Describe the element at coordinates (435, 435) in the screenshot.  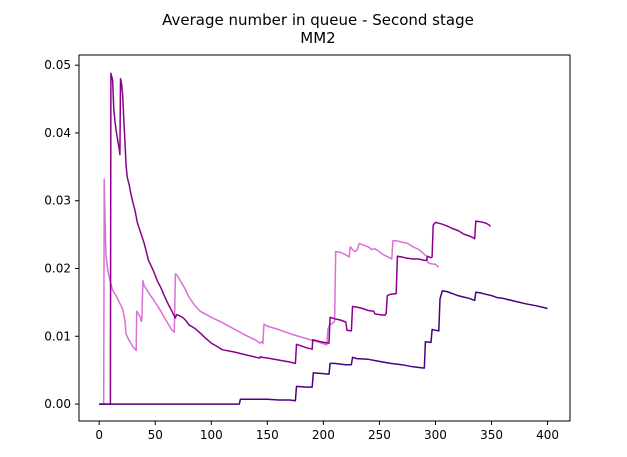
I see `x-tick-label: 300` at that location.